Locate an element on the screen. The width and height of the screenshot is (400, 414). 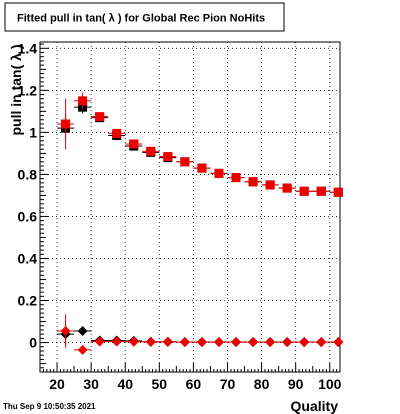
timestamp: Thu Sep 9 10:50:35 2021 is located at coordinates (49, 406).